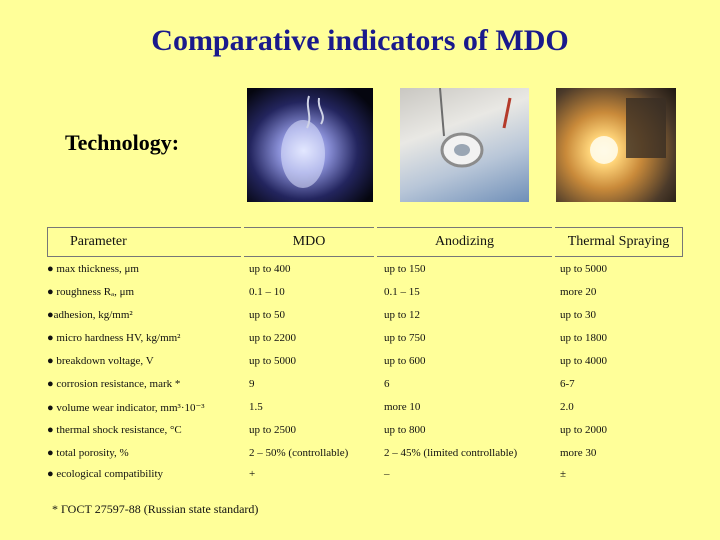 The width and height of the screenshot is (720, 540). I want to click on header-parameter: Parameter, so click(144, 242).